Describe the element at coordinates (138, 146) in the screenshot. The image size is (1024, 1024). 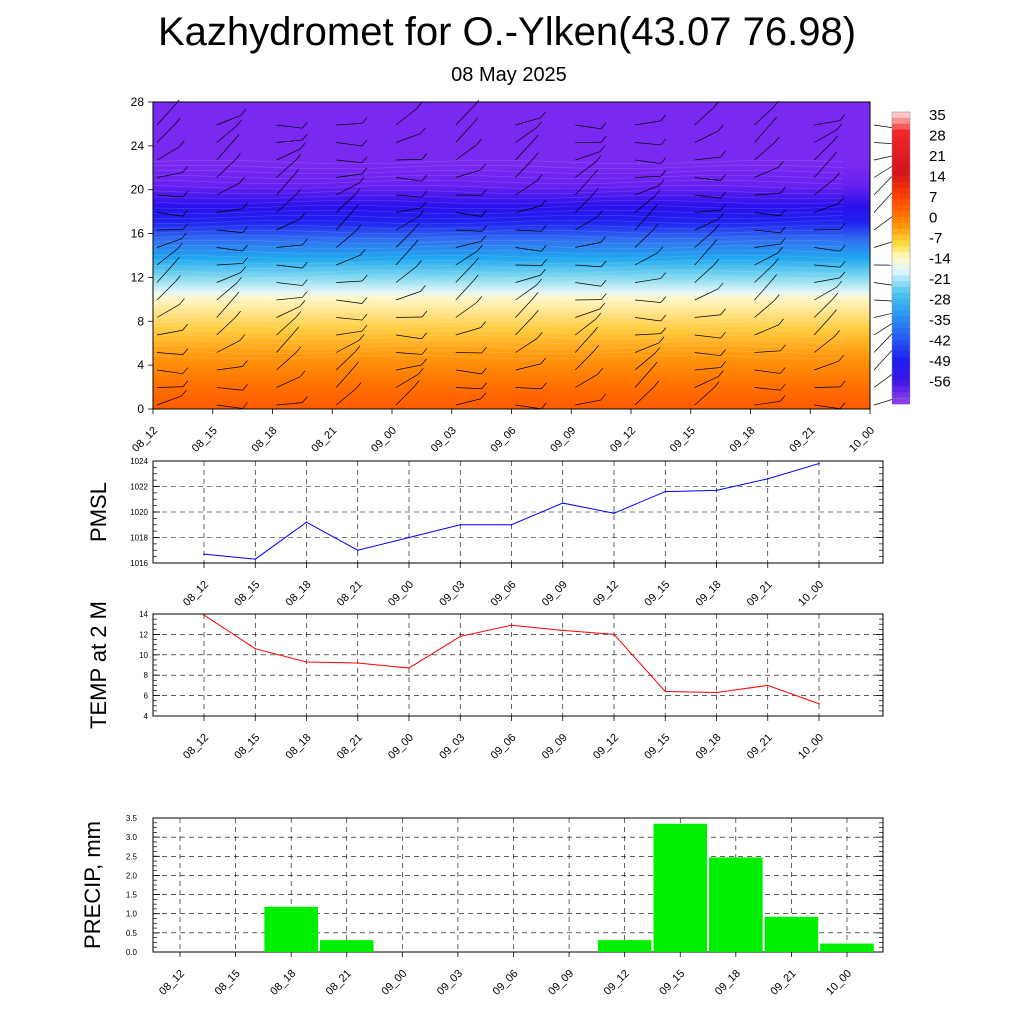
I see `y-tick-label: 24` at that location.